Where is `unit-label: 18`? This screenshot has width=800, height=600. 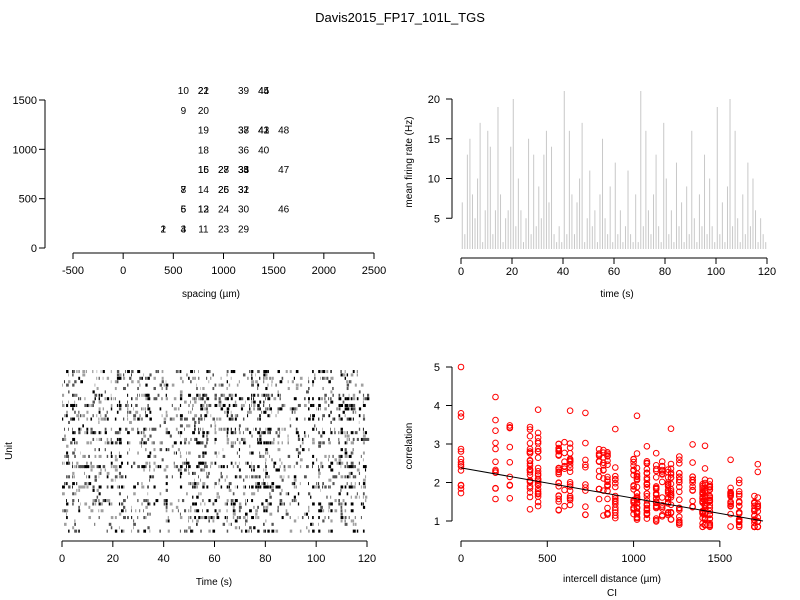
unit-label: 18 is located at coordinates (204, 150).